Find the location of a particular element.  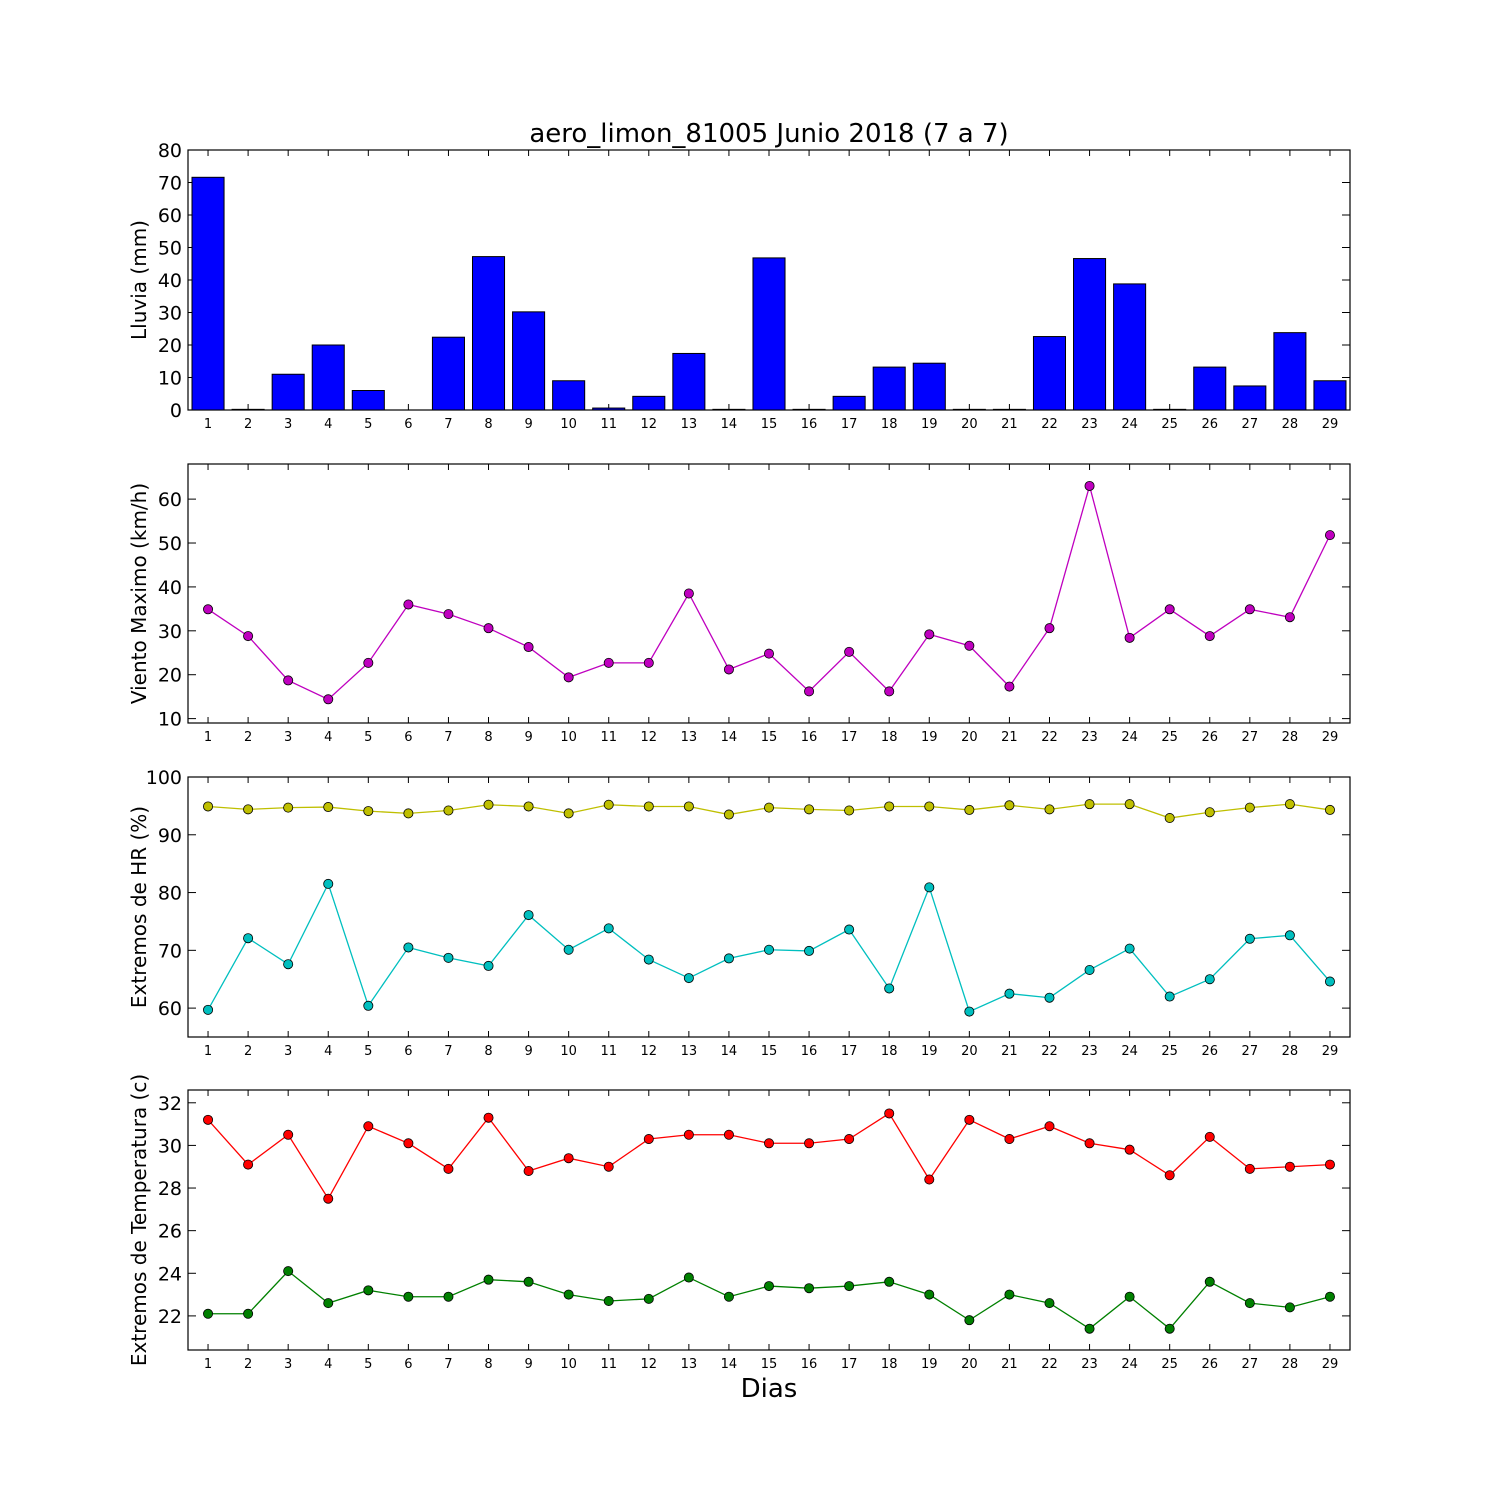

x-tick-label: 7 is located at coordinates (448, 737).